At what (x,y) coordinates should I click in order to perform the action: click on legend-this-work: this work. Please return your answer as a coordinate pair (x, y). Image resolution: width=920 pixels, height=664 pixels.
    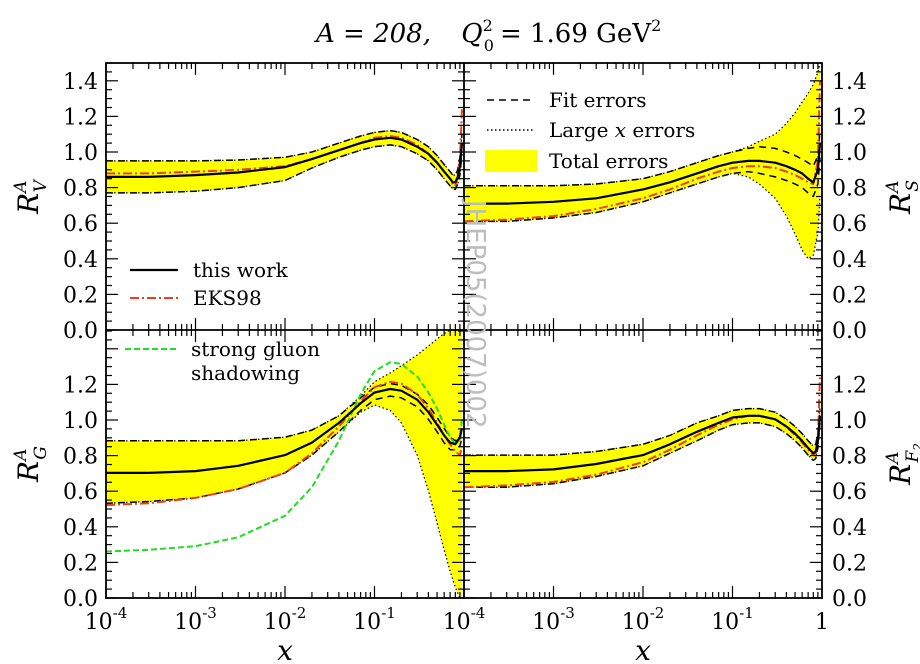
    Looking at the image, I should click on (241, 270).